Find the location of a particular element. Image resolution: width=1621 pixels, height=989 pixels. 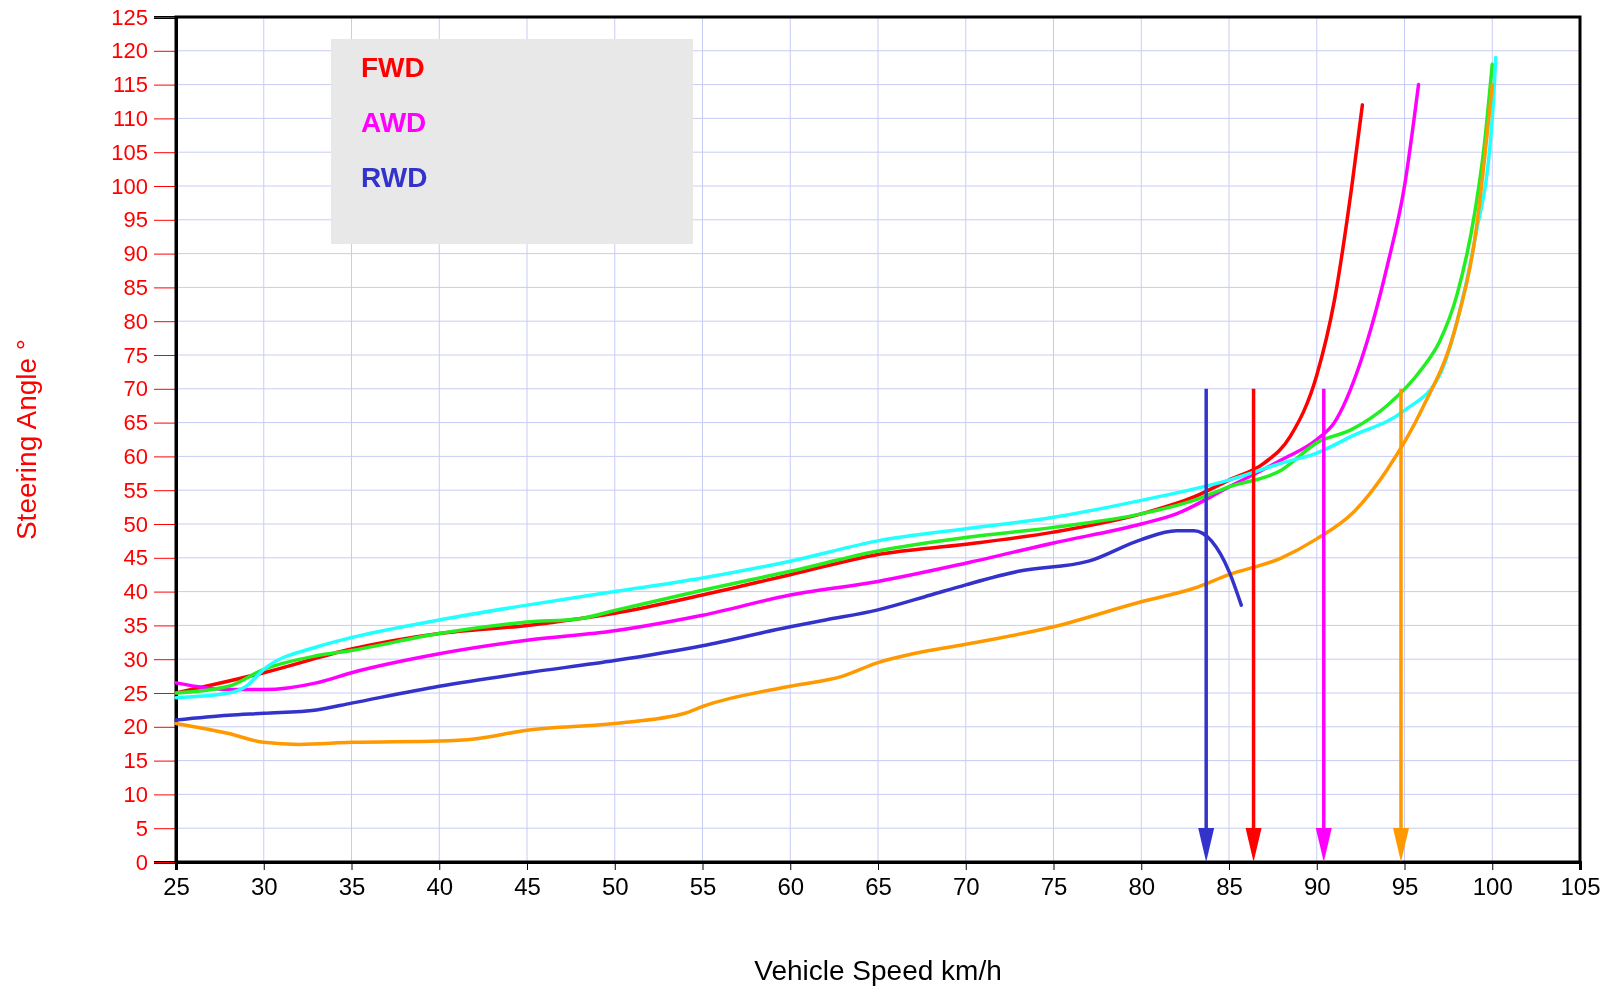

y-tick-label: 30 is located at coordinates (135, 659).